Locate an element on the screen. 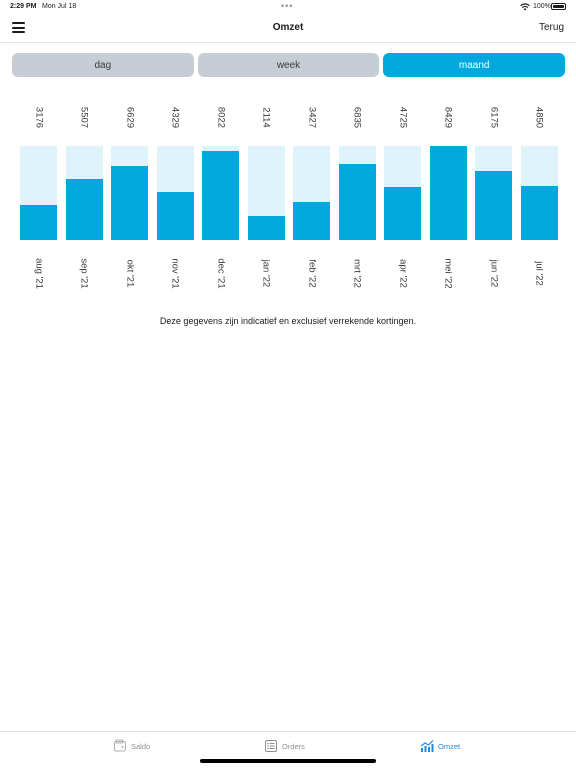 The height and width of the screenshot is (768, 576). bar-column: 2114 jan '22 is located at coordinates (266, 200).